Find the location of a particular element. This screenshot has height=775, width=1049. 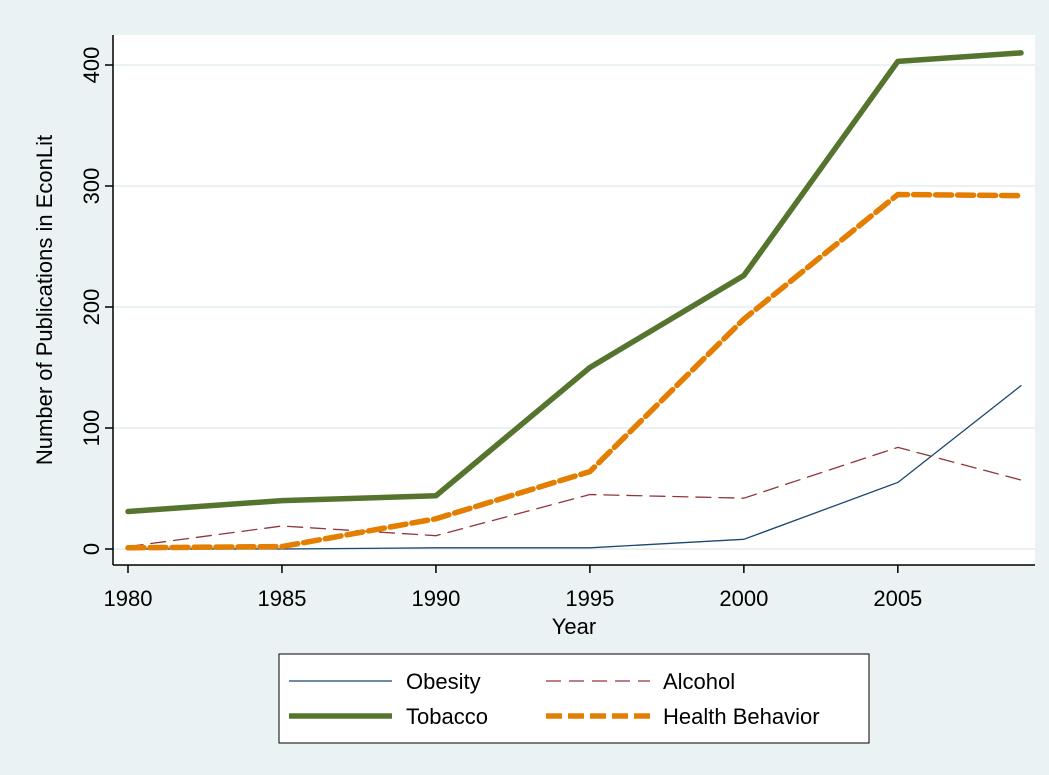

legend-label-health-behavior: Health Behavior is located at coordinates (741, 716).